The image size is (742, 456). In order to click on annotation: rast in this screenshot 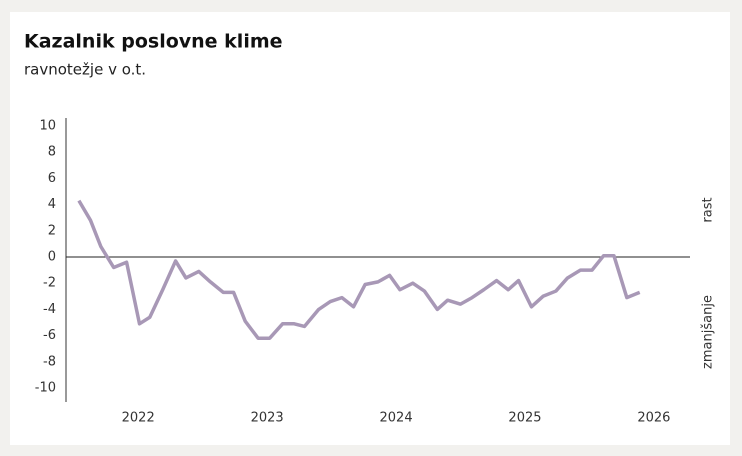, I will do `click(708, 209)`.